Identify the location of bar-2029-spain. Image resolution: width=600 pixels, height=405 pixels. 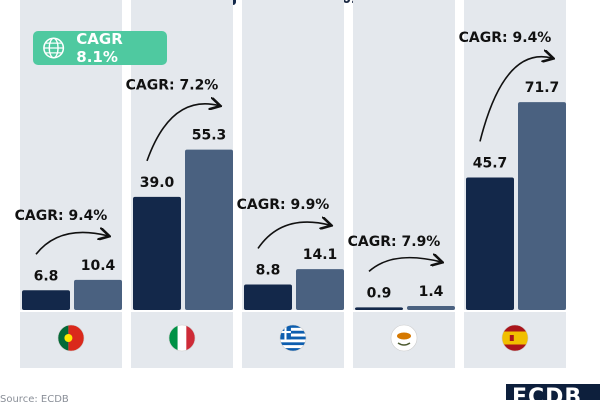
(542, 206).